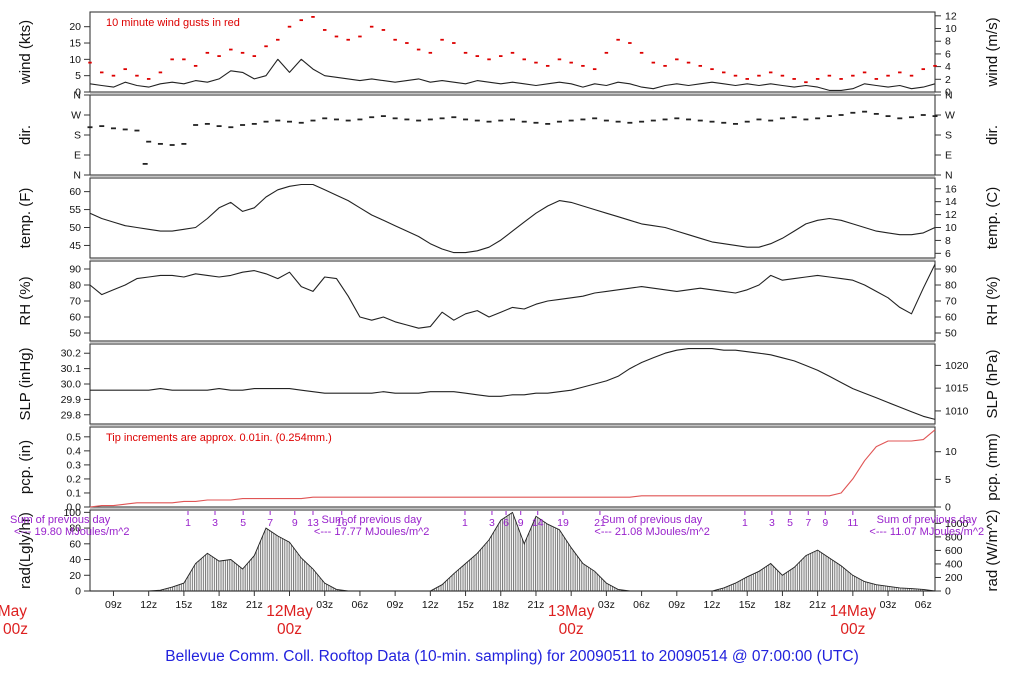  I want to click on rad-sum-value: <--- 11.07 MJoules/m^2, so click(926, 532).